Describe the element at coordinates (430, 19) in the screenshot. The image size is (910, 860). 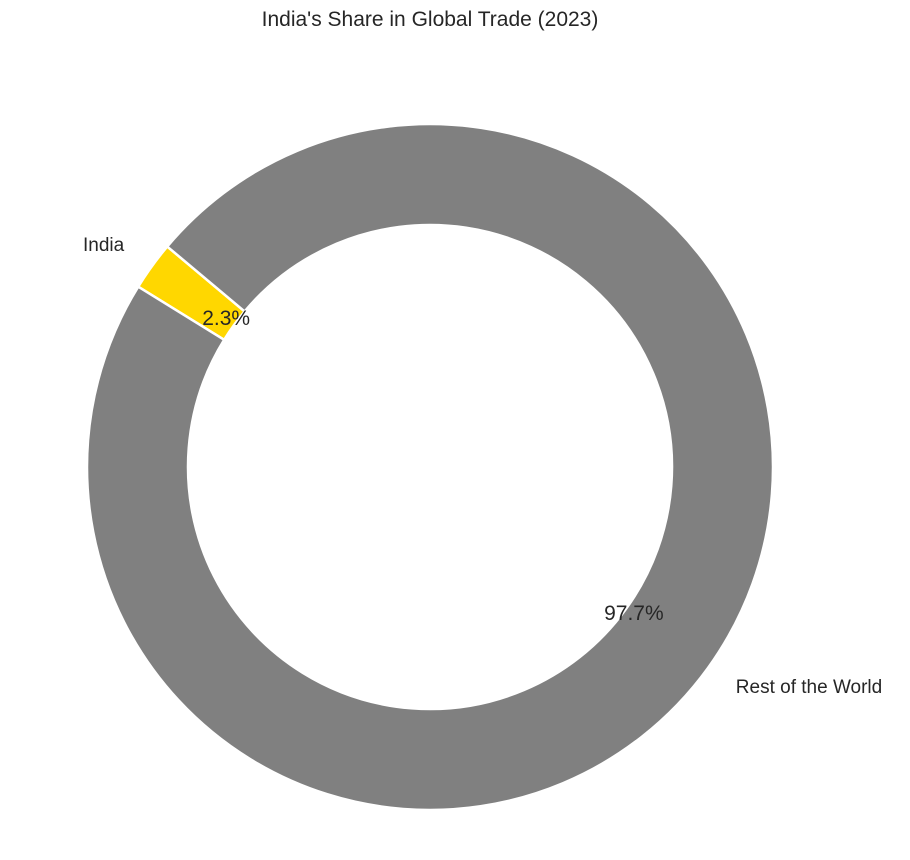
I see `chart-title: India's Share in Global Trade (2023)` at that location.